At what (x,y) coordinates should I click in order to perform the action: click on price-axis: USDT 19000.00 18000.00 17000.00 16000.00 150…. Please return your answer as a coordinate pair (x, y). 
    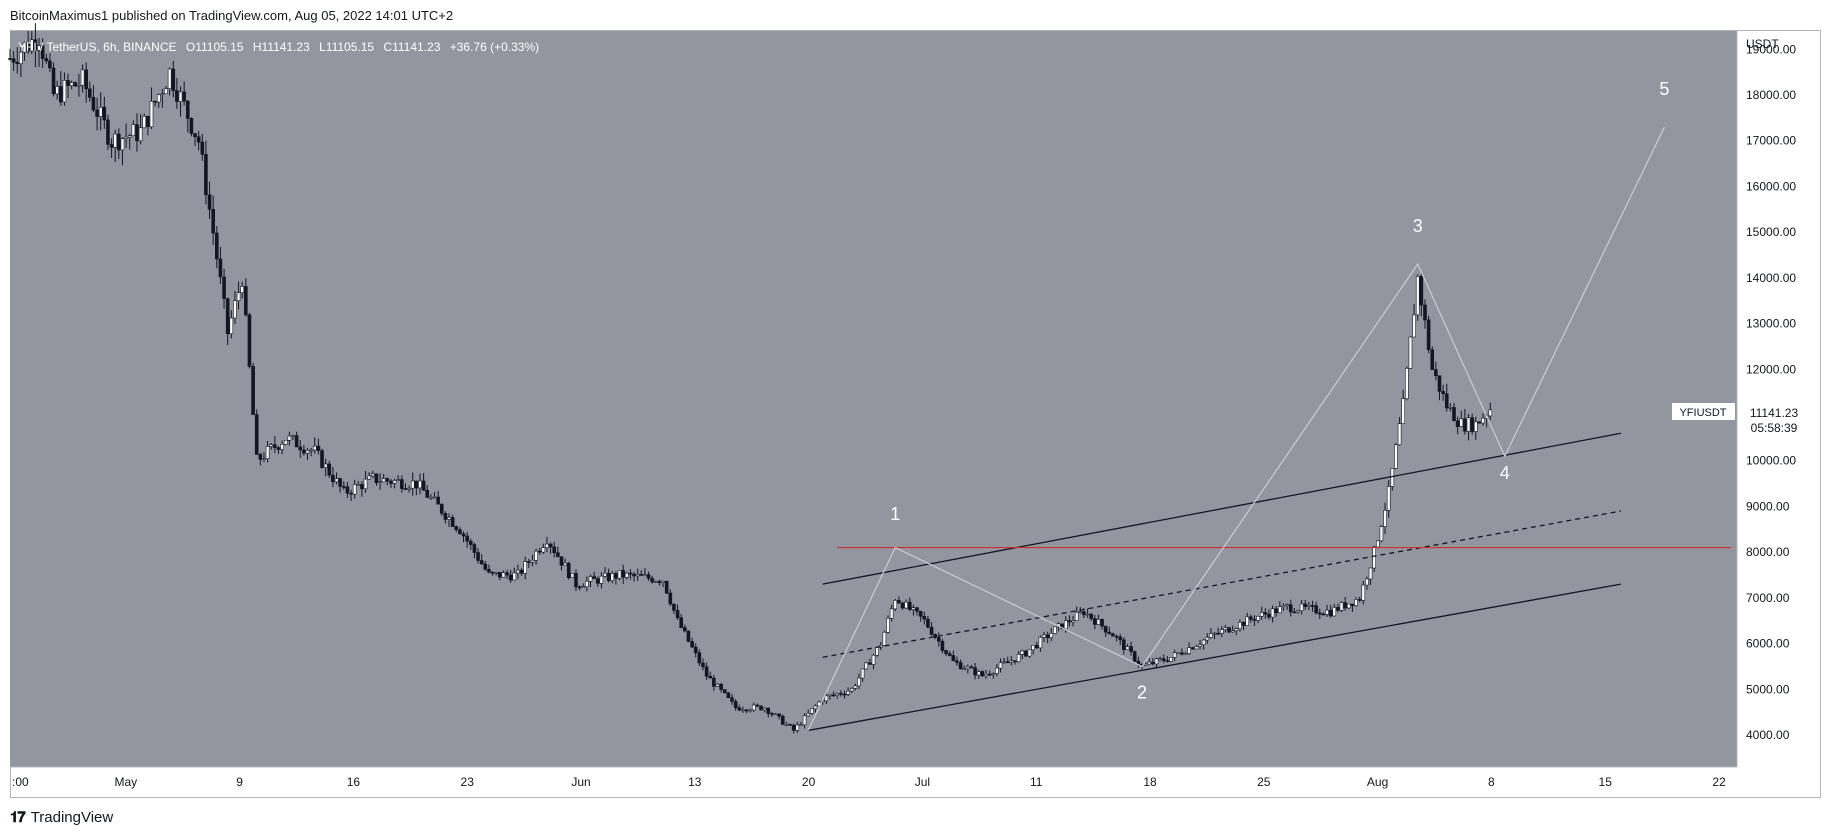
    Looking at the image, I should click on (1740, 398).